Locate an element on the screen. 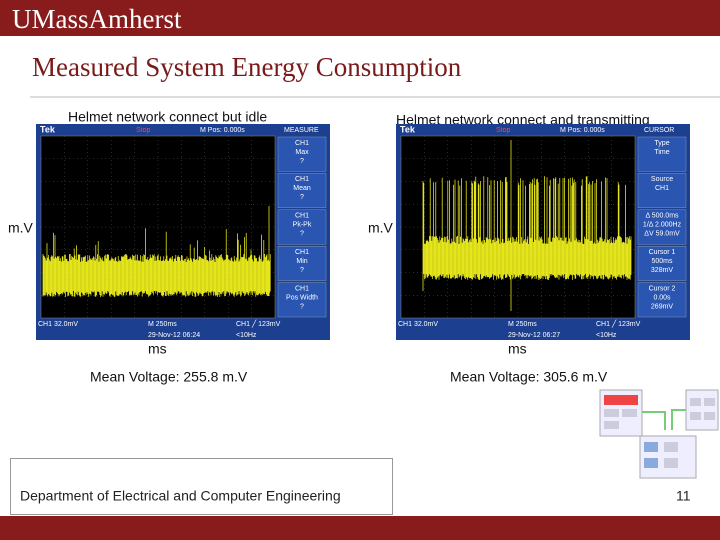 Image resolution: width=720 pixels, height=540 pixels. menu-text: 500ms is located at coordinates (662, 261).